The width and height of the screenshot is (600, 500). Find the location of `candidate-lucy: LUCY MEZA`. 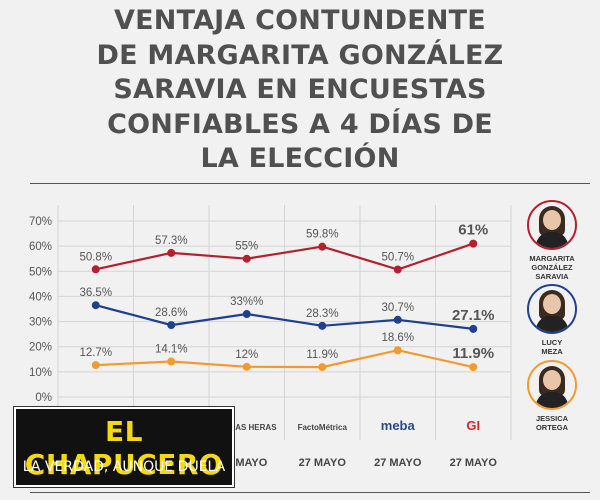

candidate-lucy: LUCY MEZA is located at coordinates (552, 320).